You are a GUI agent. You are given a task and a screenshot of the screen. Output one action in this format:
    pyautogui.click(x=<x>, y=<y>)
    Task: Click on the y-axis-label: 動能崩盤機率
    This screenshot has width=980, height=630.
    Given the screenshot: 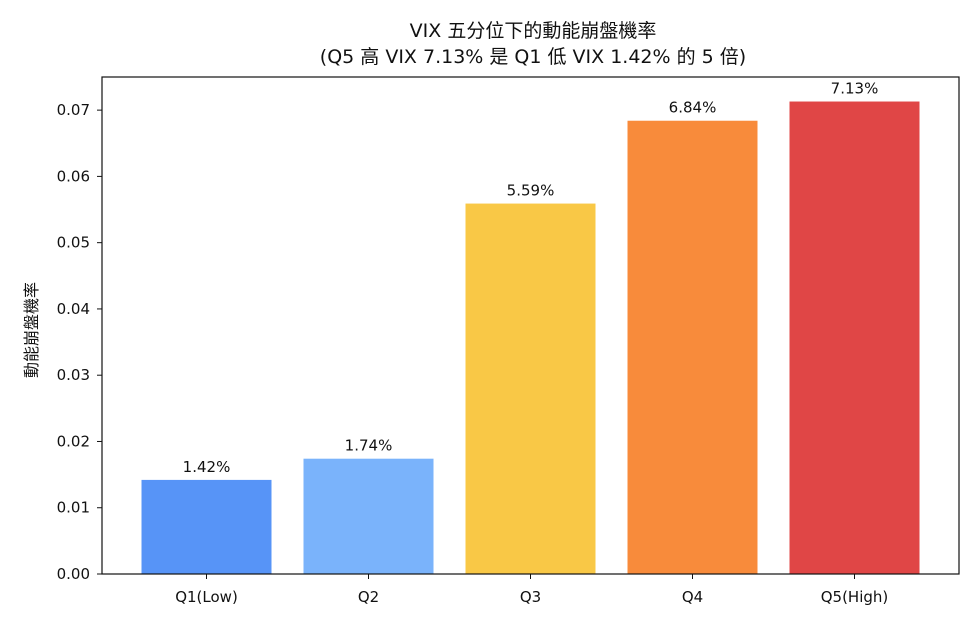 What is the action you would take?
    pyautogui.click(x=31, y=330)
    